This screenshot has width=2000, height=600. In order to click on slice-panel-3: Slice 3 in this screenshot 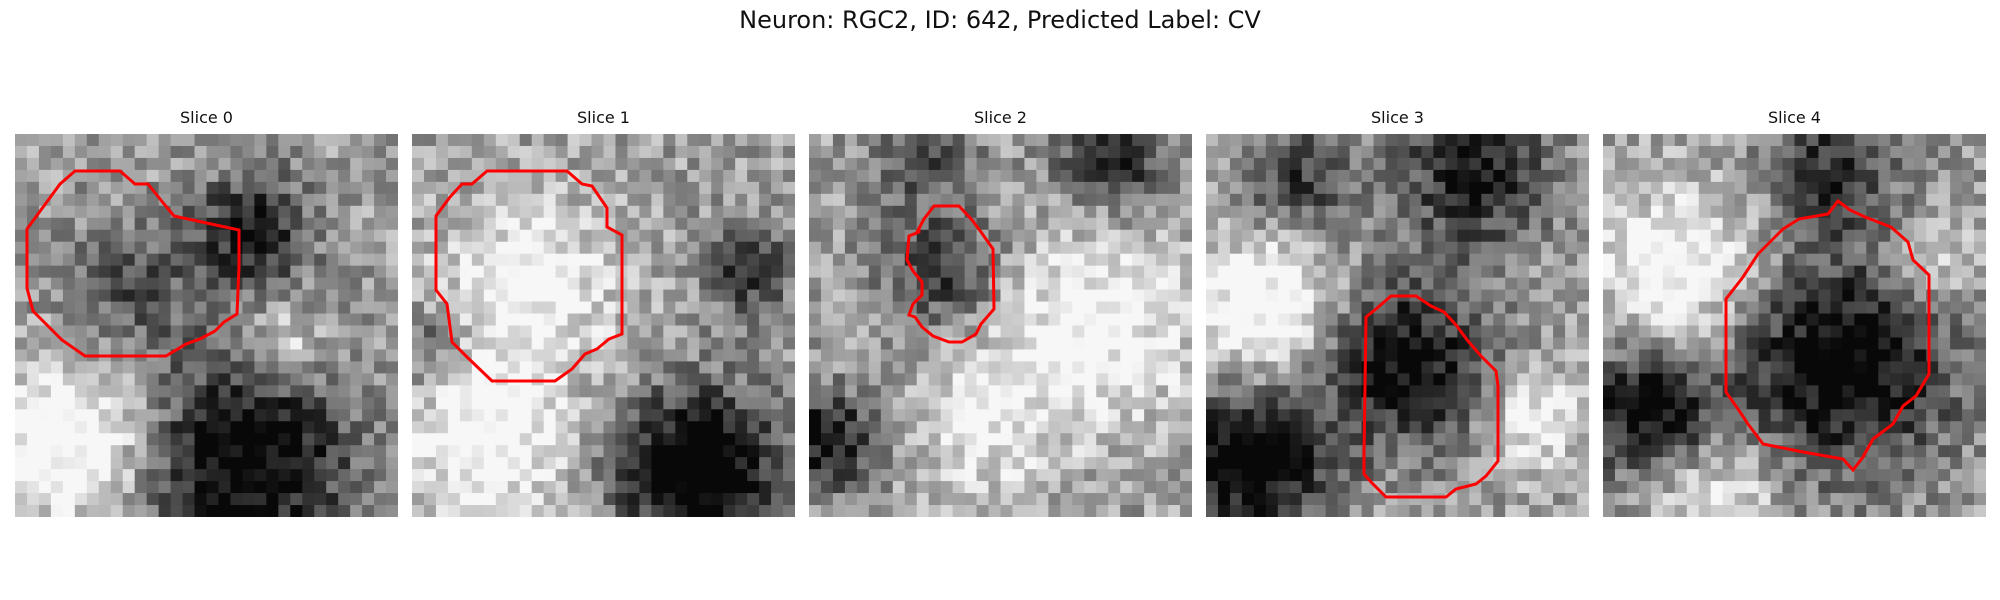, I will do `click(1397, 311)`.